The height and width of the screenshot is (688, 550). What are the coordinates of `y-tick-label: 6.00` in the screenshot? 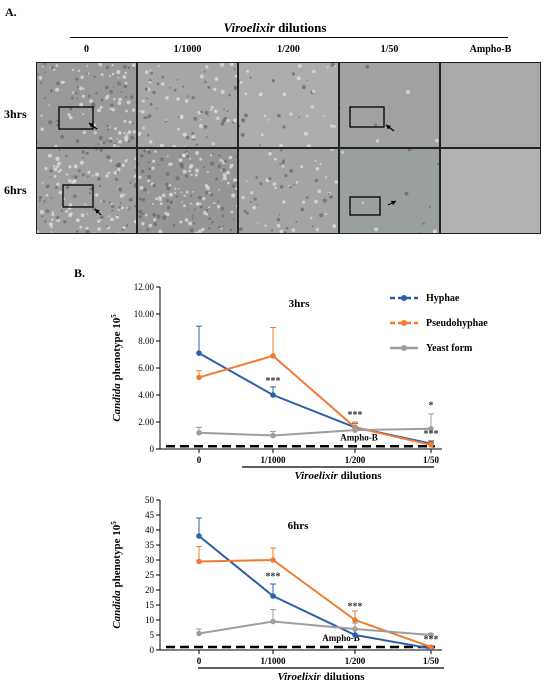 It's located at (146, 368).